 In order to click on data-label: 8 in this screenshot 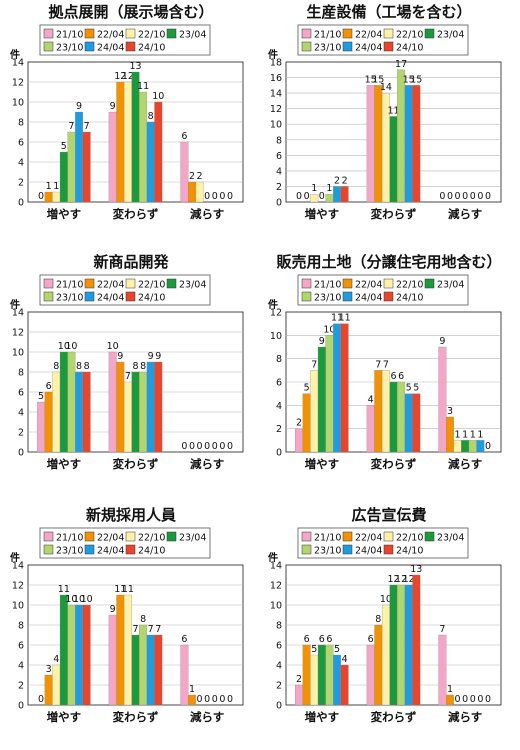, I will do `click(56, 366)`.